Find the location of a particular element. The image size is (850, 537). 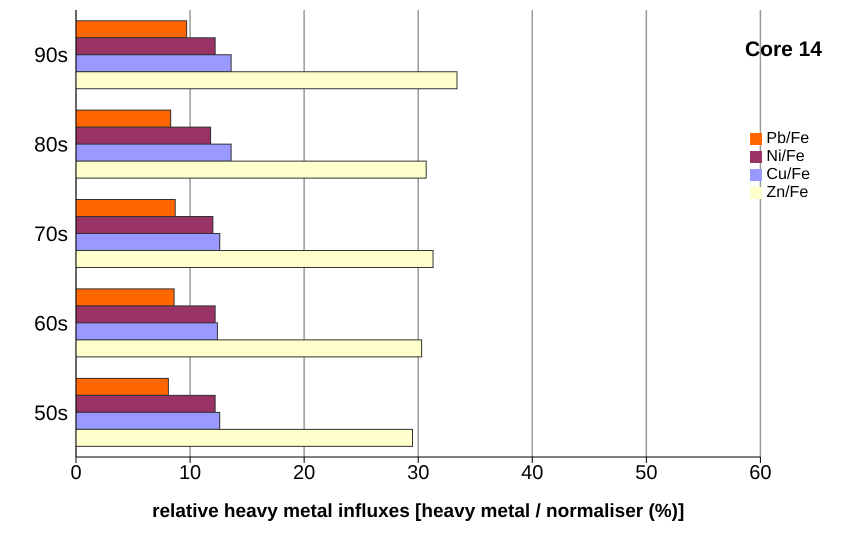

x-tick-label: 20 is located at coordinates (304, 473).